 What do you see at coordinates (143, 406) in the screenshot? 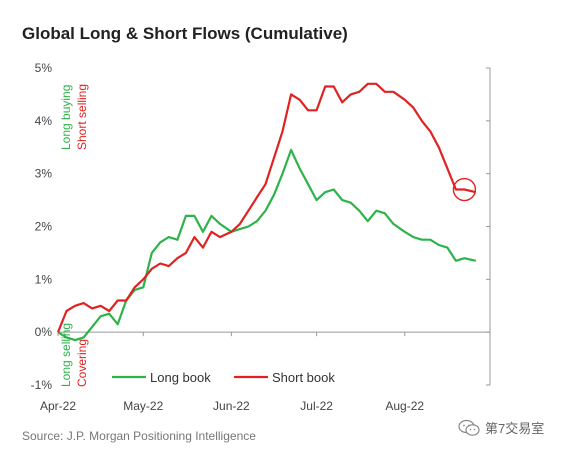
I see `x-tick-label: May-22` at bounding box center [143, 406].